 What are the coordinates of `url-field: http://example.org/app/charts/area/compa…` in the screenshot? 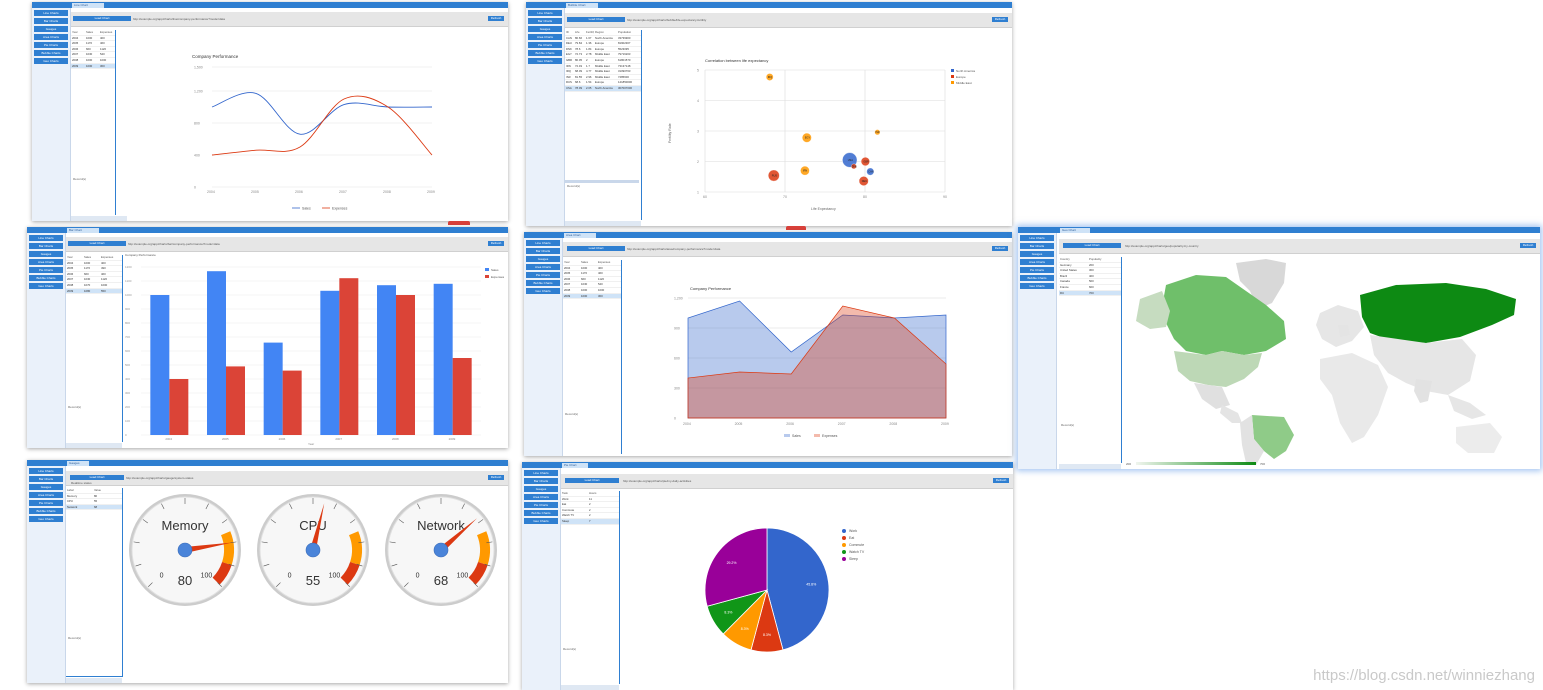 It's located at (674, 249).